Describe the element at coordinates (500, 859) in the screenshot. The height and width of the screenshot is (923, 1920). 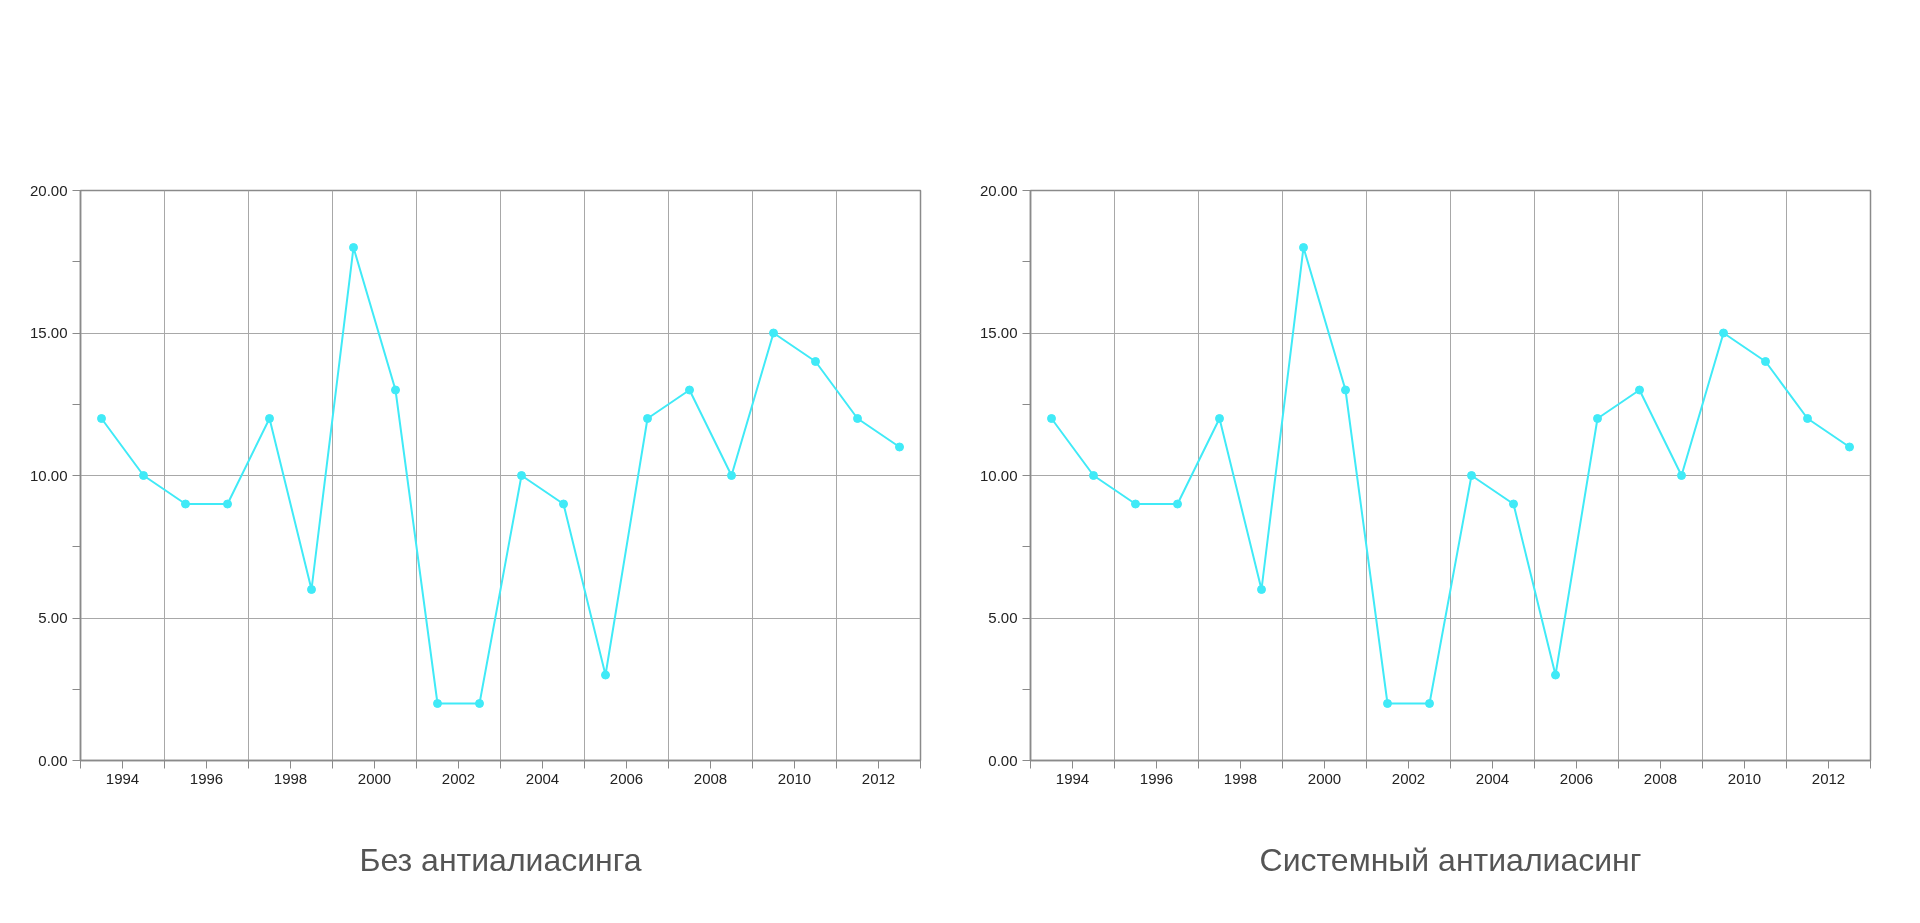
I see `x-axis-title: Без антиалиасинга` at that location.